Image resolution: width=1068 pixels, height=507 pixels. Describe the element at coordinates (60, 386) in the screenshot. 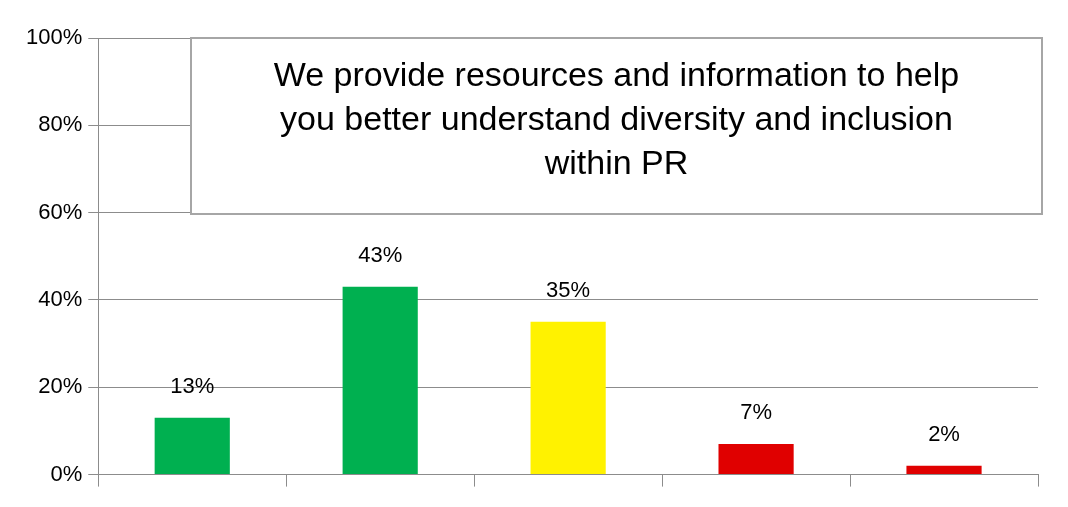

I see `y-tick-label: 20%` at that location.